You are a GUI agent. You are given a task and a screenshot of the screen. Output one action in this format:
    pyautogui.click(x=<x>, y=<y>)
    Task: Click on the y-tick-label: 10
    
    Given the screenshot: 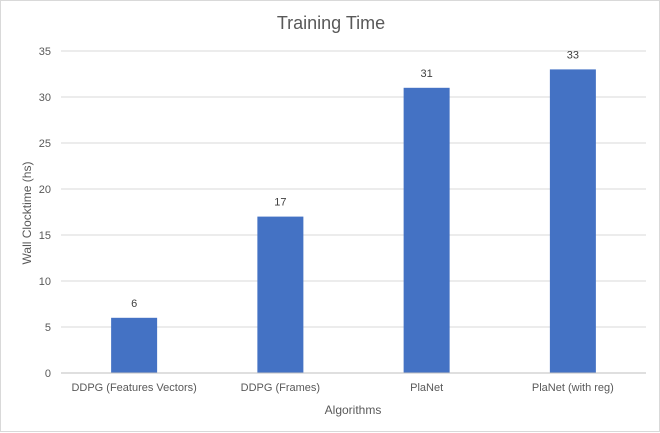 What is the action you would take?
    pyautogui.click(x=45, y=282)
    